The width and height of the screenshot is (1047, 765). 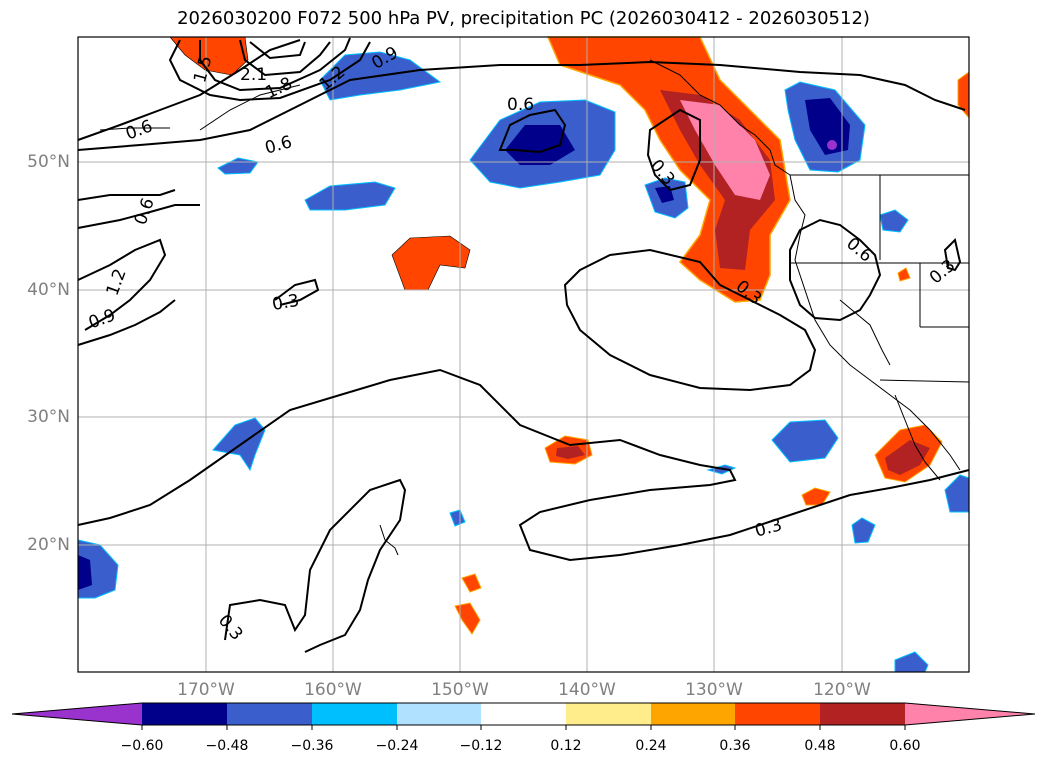 What do you see at coordinates (566, 746) in the screenshot?
I see `colorbar-tick-label: 0.12` at bounding box center [566, 746].